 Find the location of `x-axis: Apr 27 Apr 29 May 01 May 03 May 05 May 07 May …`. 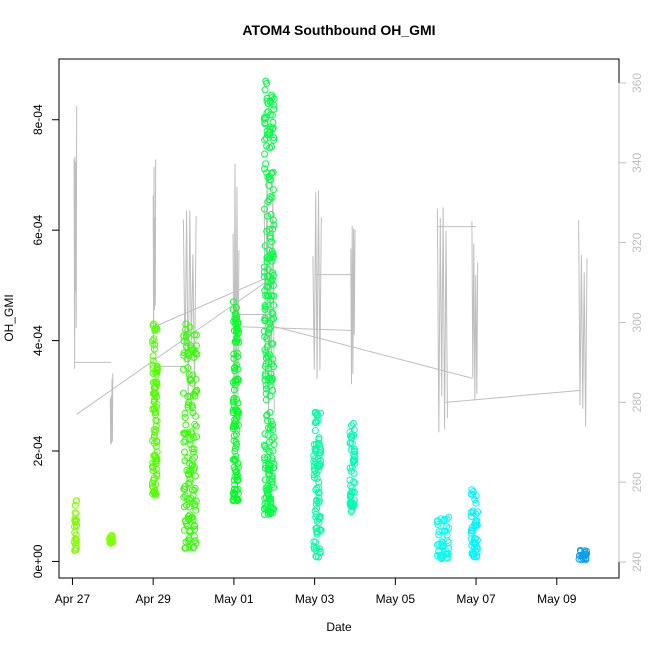

x-axis: Apr 27 Apr 29 May 01 May 03 May 05 May 07 May … is located at coordinates (316, 591).